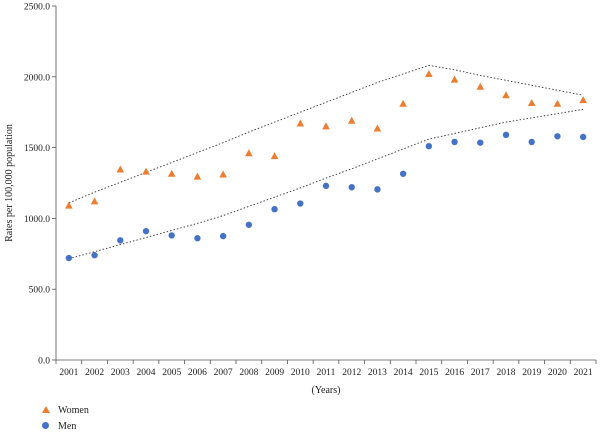 The width and height of the screenshot is (600, 434). Describe the element at coordinates (583, 373) in the screenshot. I see `x-tick-label: 2021` at that location.